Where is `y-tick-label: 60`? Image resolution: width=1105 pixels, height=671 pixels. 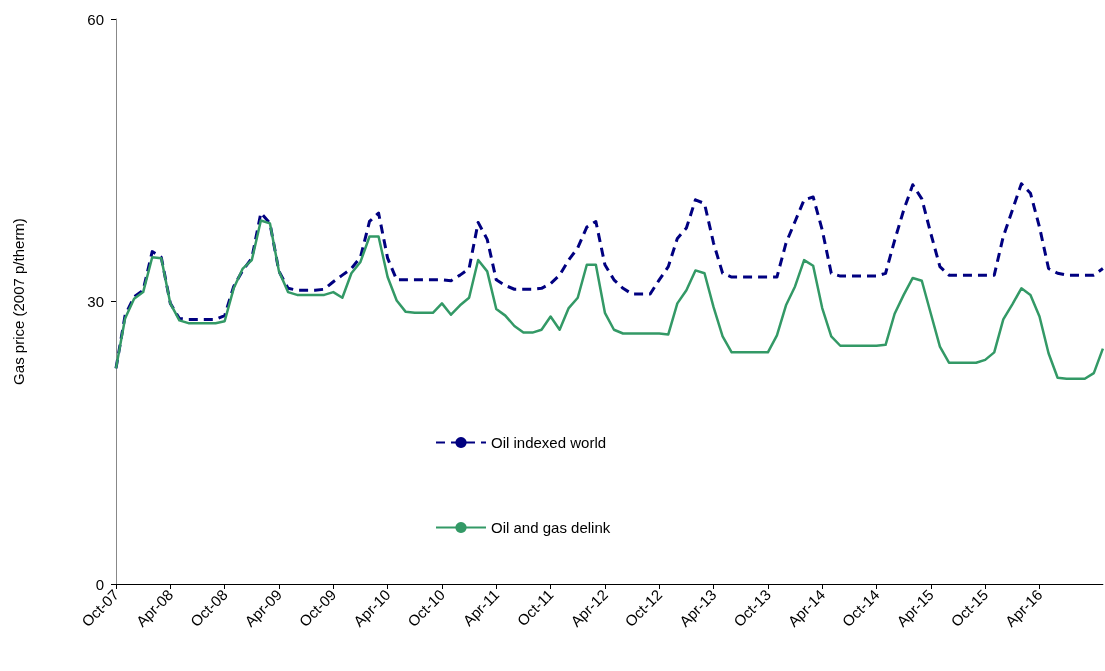
y-tick-label: 60 is located at coordinates (95, 19).